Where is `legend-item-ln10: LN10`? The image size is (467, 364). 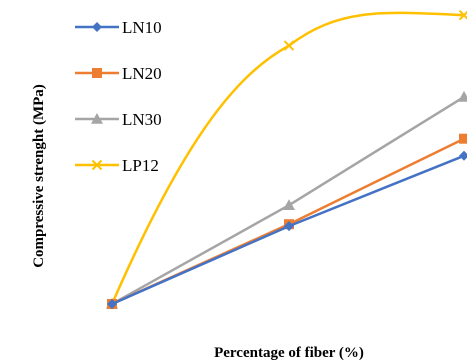 legend-item-ln10: LN10 is located at coordinates (118, 27).